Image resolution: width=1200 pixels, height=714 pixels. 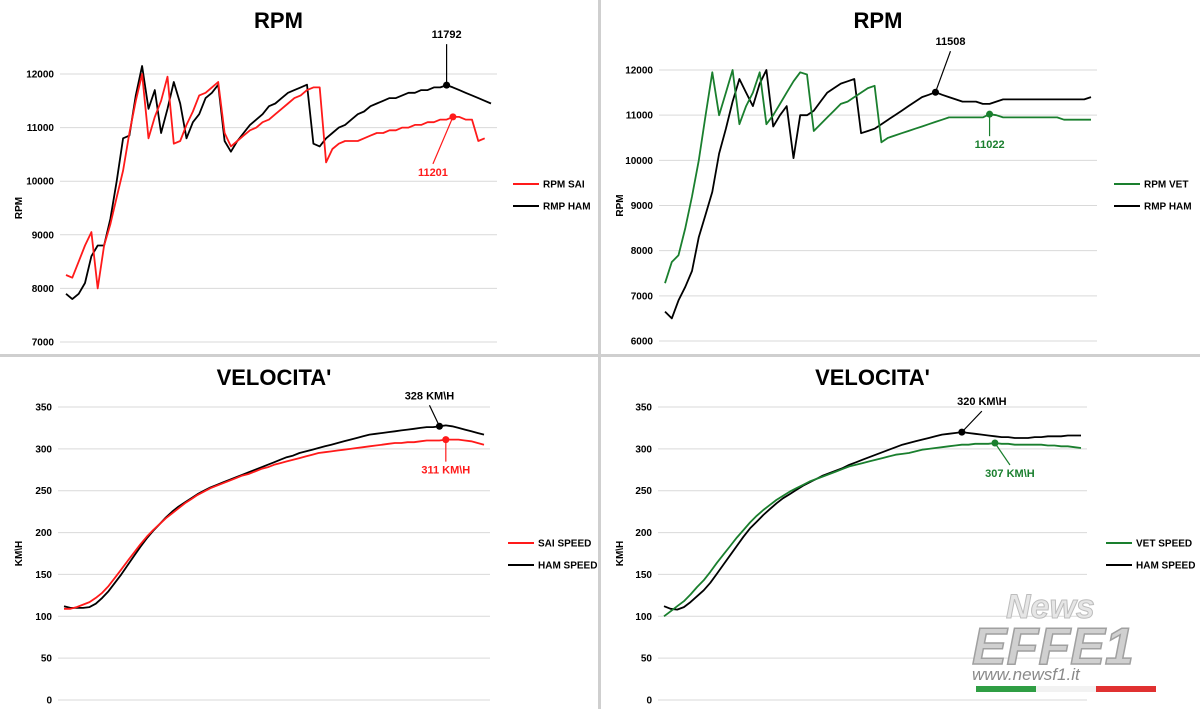 What do you see at coordinates (600, 355) in the screenshot?
I see `horizontal-divider` at bounding box center [600, 355].